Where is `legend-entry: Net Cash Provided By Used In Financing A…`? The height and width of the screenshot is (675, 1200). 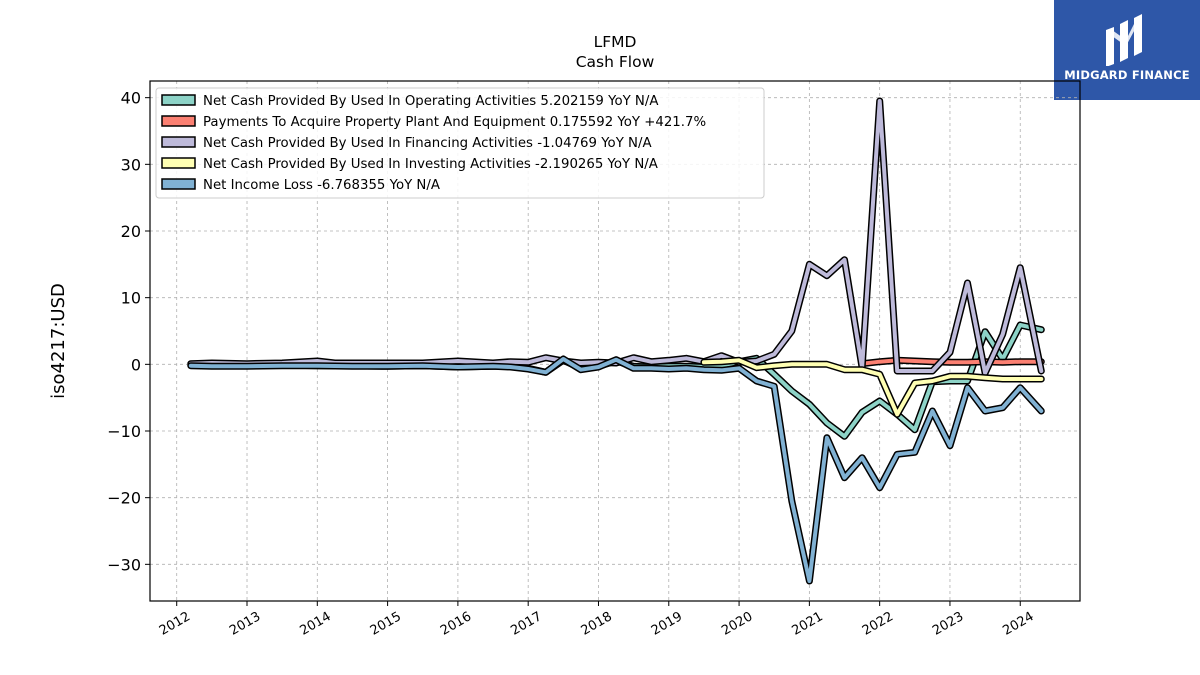 legend-entry: Net Cash Provided By Used In Financing A… is located at coordinates (427, 143).